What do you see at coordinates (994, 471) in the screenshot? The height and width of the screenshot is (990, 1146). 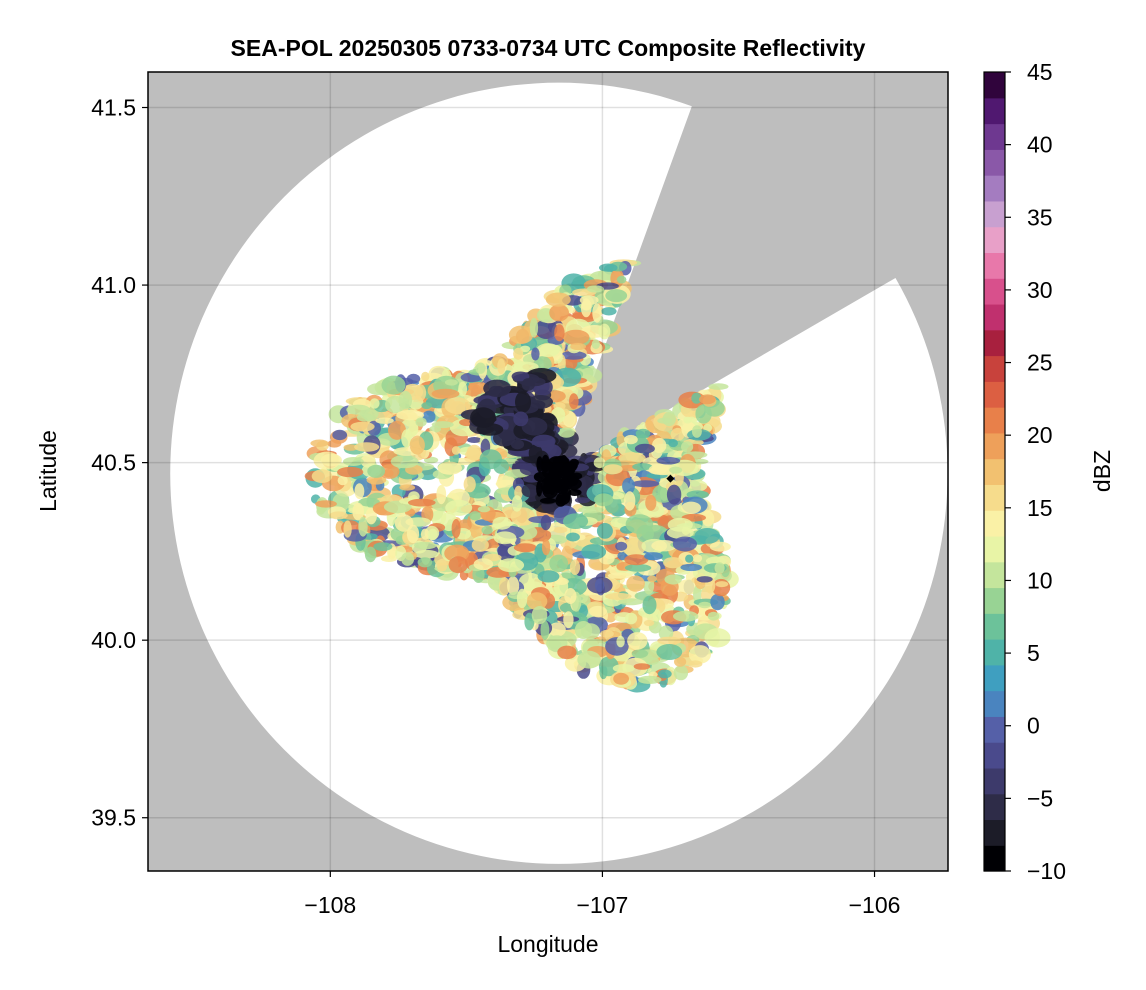 I see `colorbar-frame` at bounding box center [994, 471].